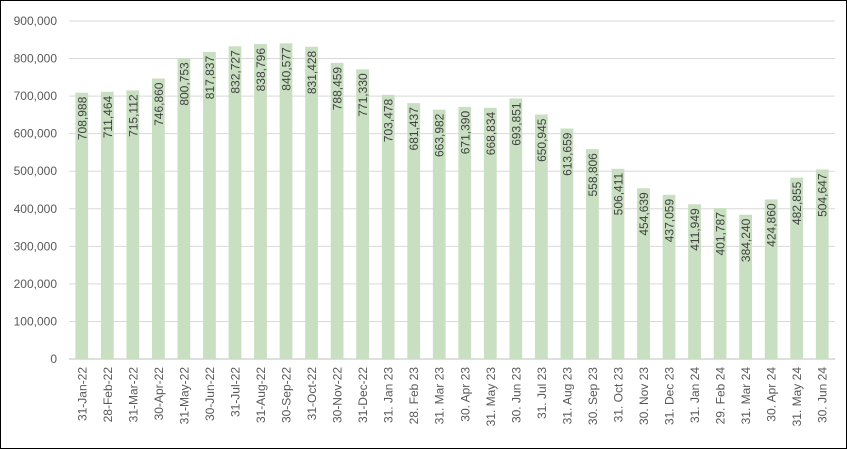 The height and width of the screenshot is (450, 847). Describe the element at coordinates (184, 84) in the screenshot. I see `data-label: 800,753` at that location.